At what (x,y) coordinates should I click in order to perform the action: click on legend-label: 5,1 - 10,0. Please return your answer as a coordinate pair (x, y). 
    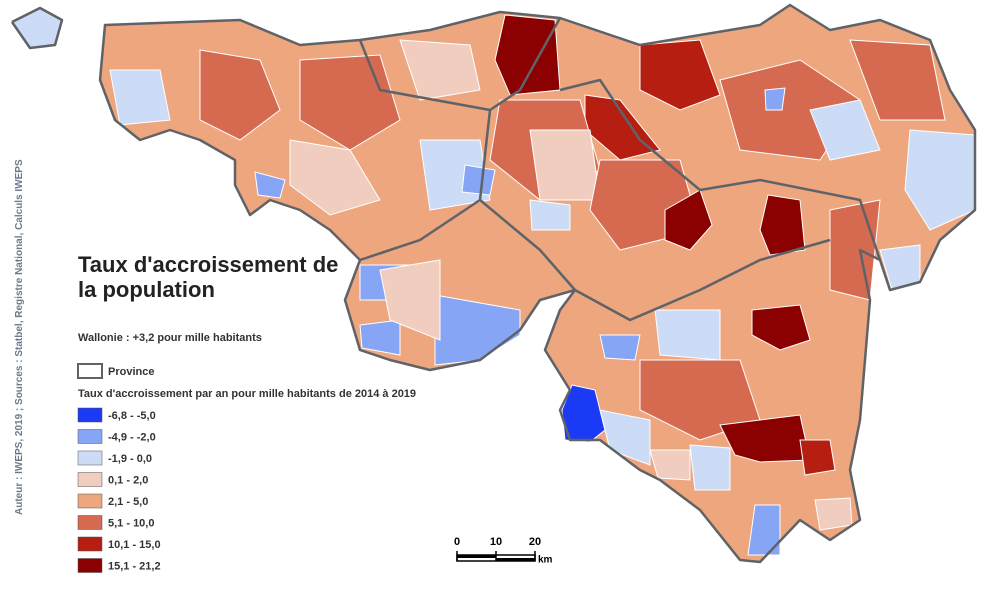
    Looking at the image, I should click on (131, 523).